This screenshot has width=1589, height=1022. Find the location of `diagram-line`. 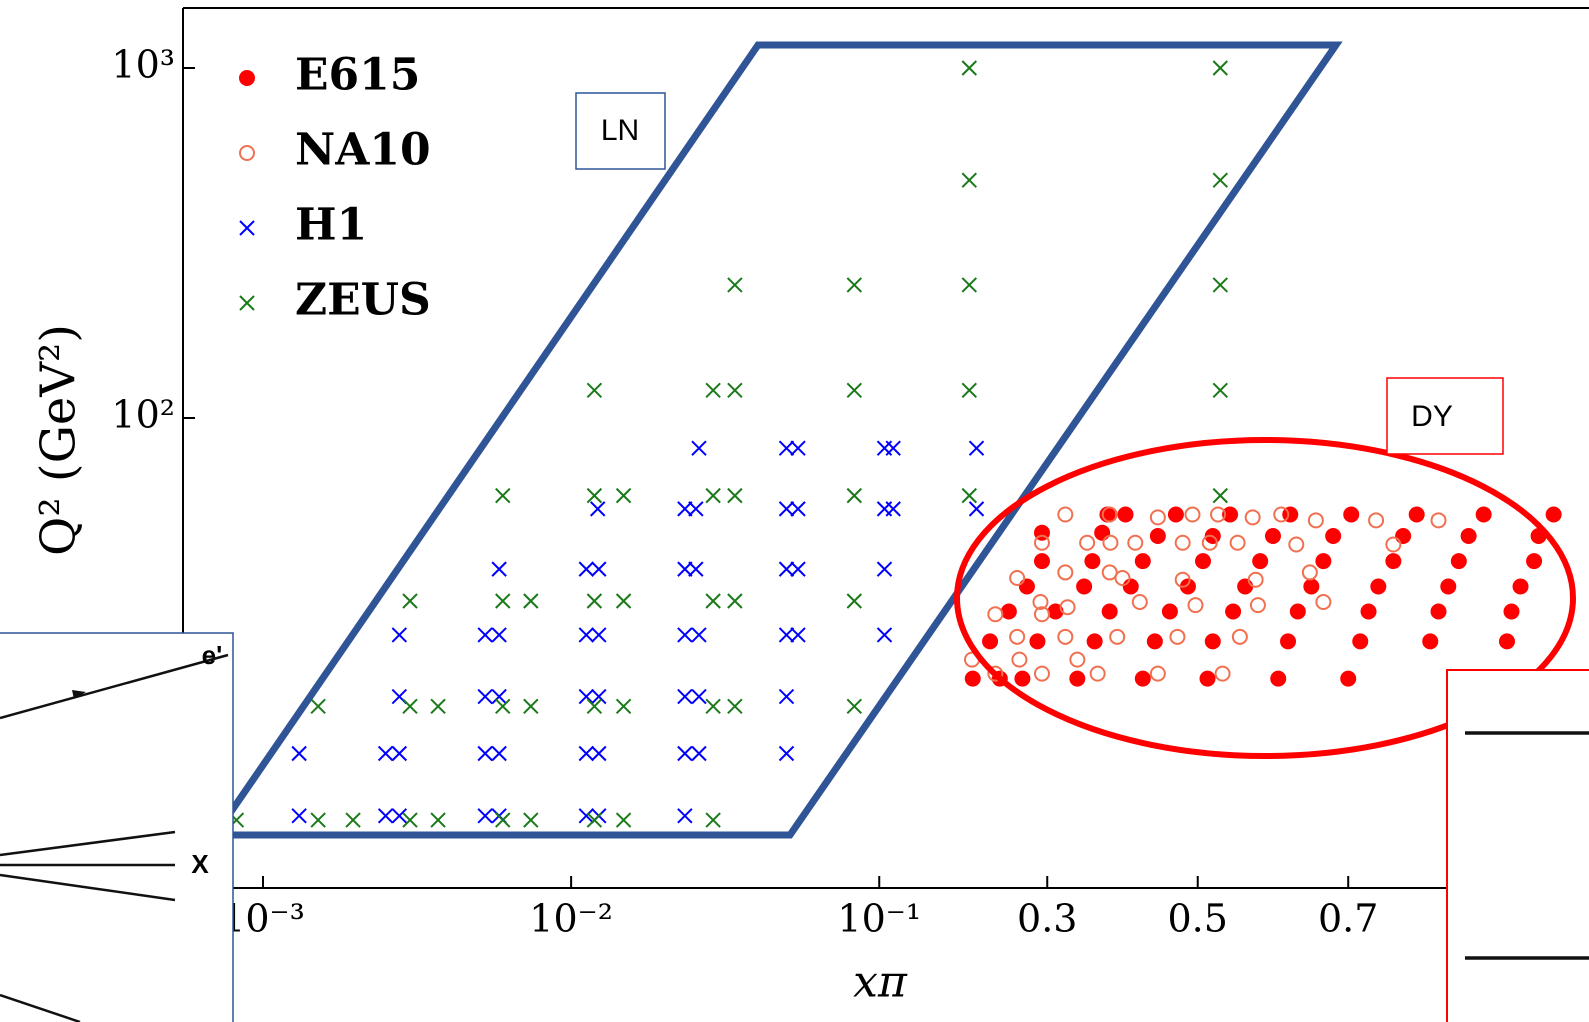

diagram-line is located at coordinates (88, 843).